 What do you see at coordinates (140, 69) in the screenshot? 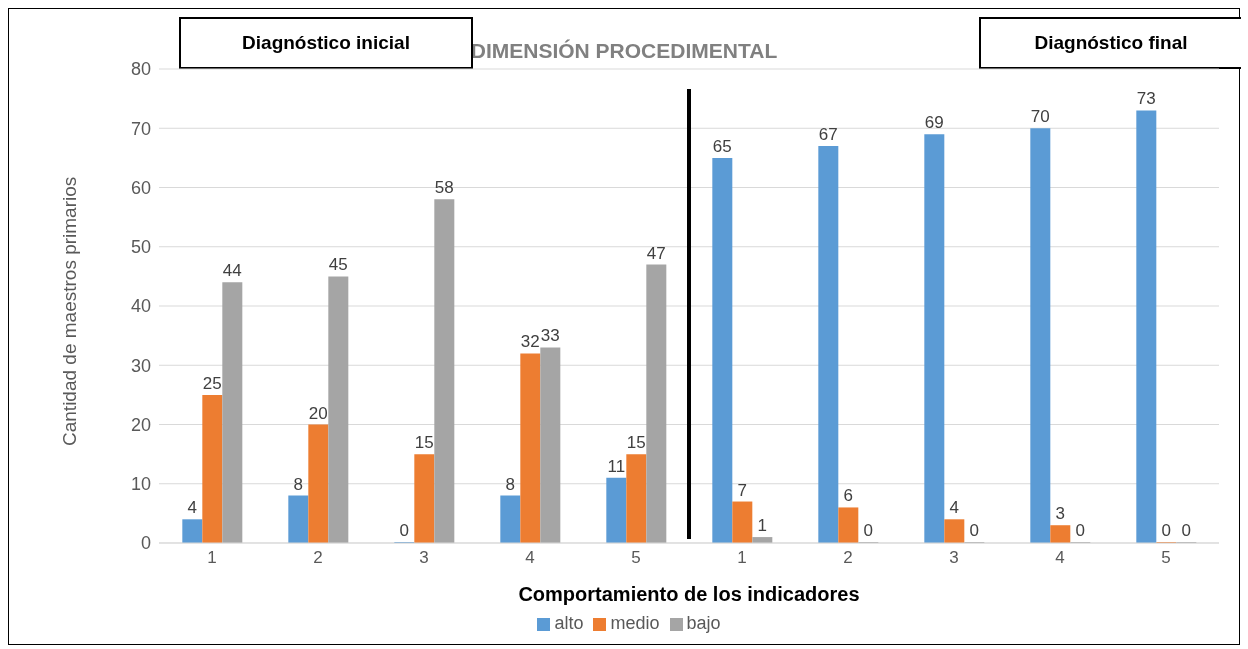
I see `y-tick-label: 80` at bounding box center [140, 69].